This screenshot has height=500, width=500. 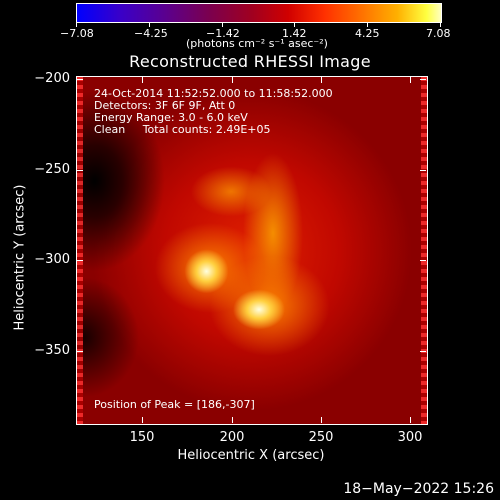 I want to click on colorbar-tick-label: 1.42, so click(x=294, y=33).